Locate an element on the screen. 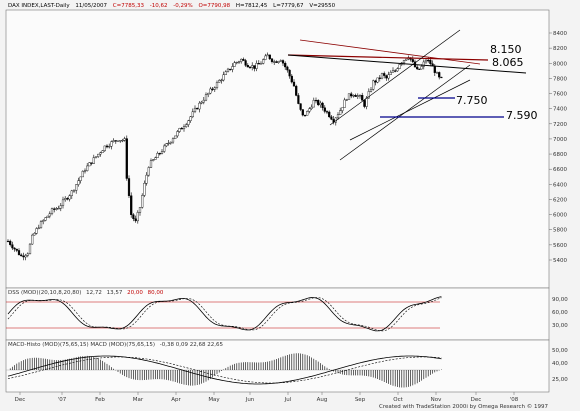 The image size is (580, 415). channel-upper-line is located at coordinates (395, 77).